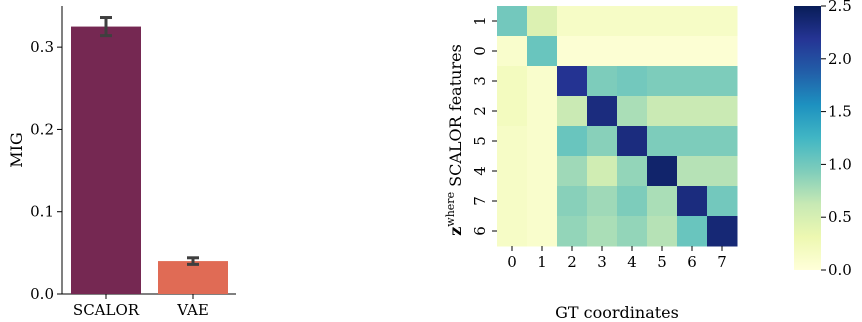  Describe the element at coordinates (480, 111) in the screenshot. I see `heatmap-y-tick-label: 2` at that location.